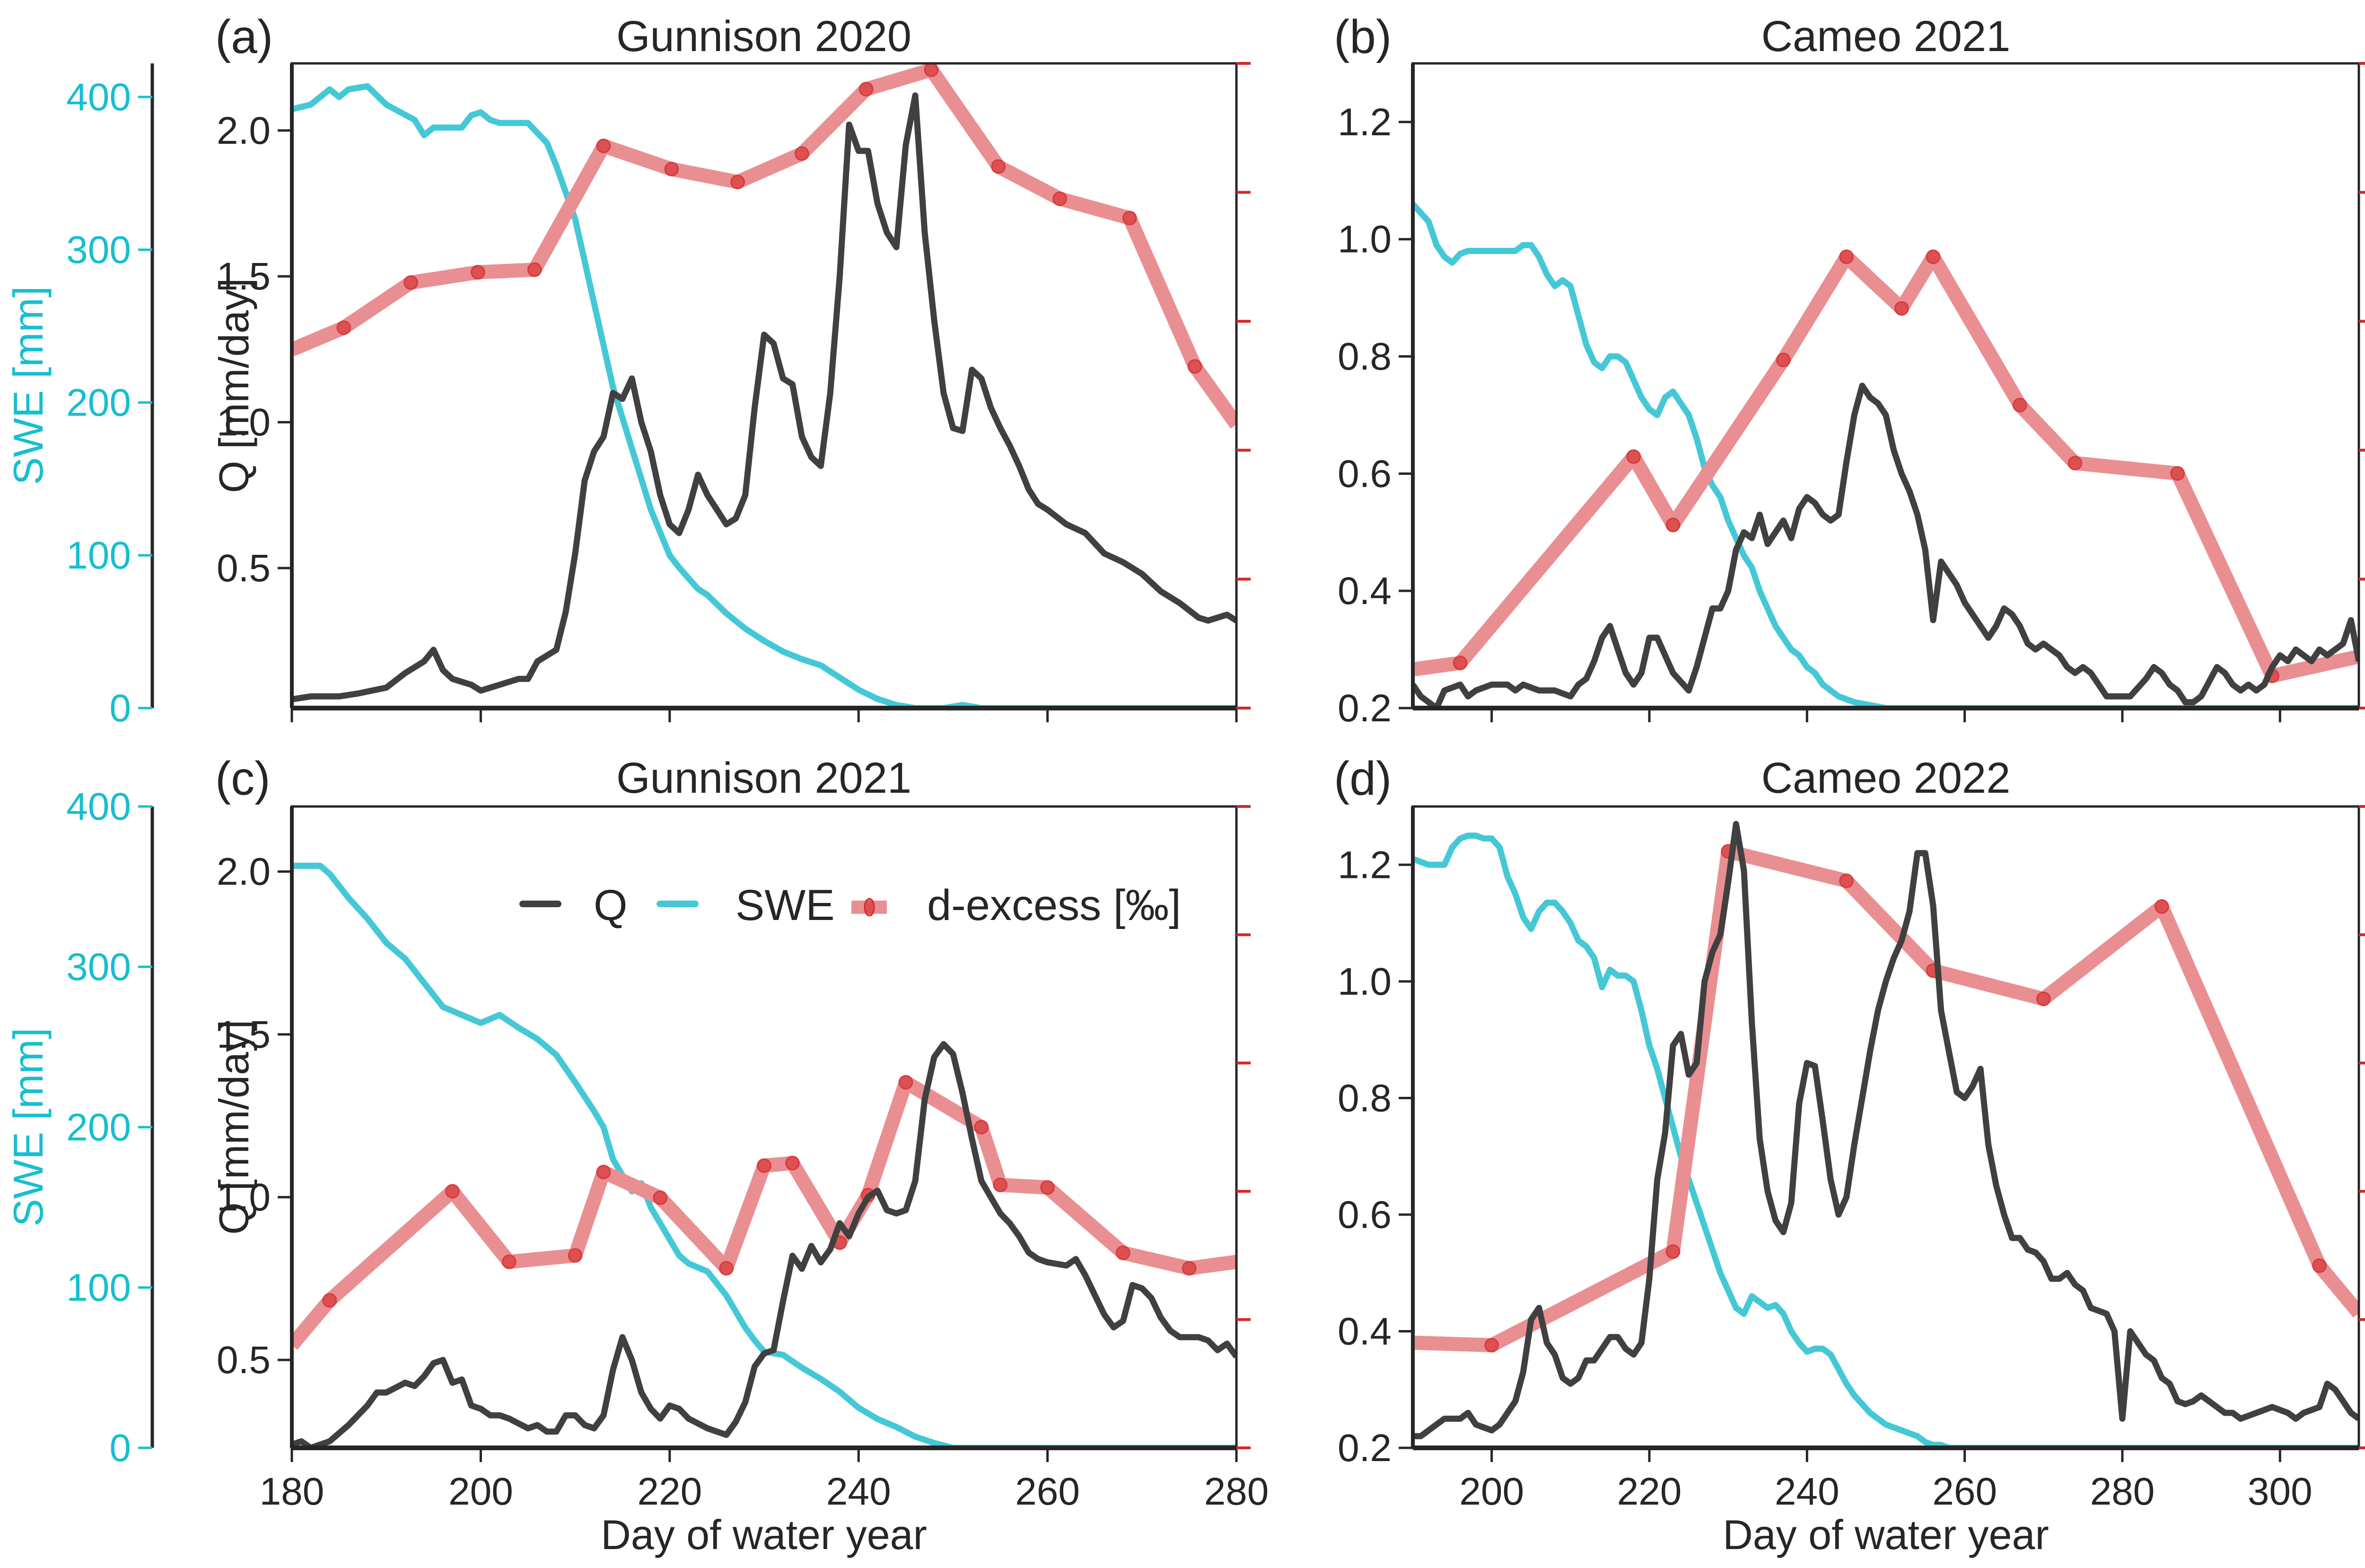  What do you see at coordinates (244, 1197) in the screenshot?
I see `q-tick-label-c: 1.0` at bounding box center [244, 1197].